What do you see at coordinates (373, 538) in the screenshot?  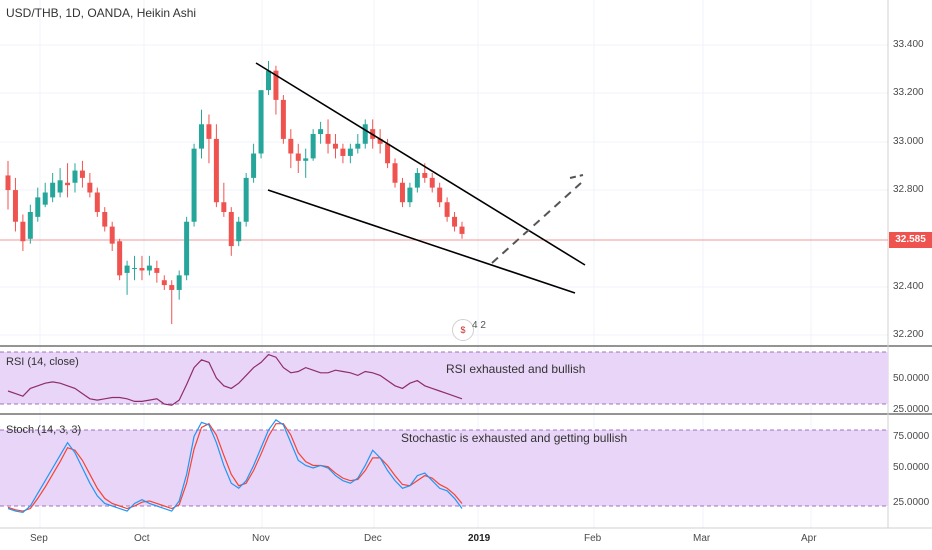 I see `time-label: Dec` at bounding box center [373, 538].